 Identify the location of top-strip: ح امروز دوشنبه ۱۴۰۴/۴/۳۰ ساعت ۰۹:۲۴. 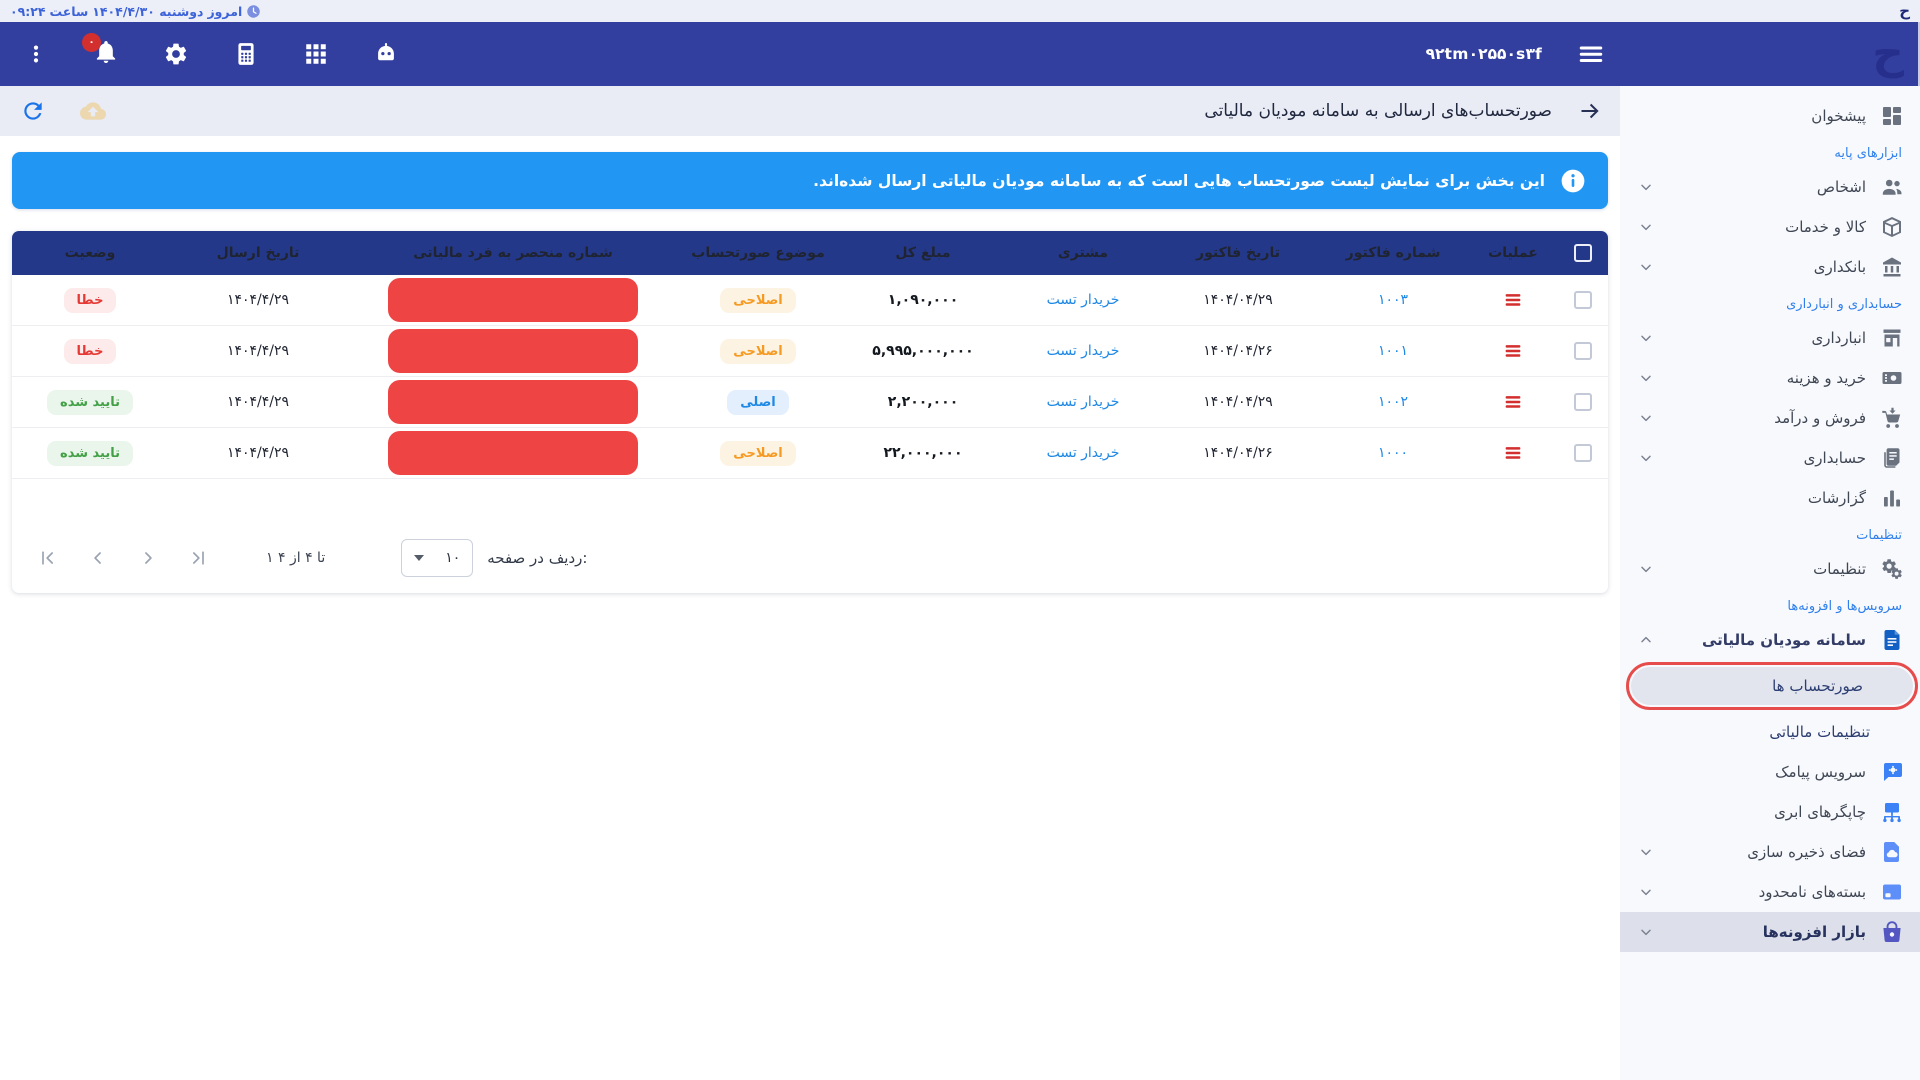
(960, 11).